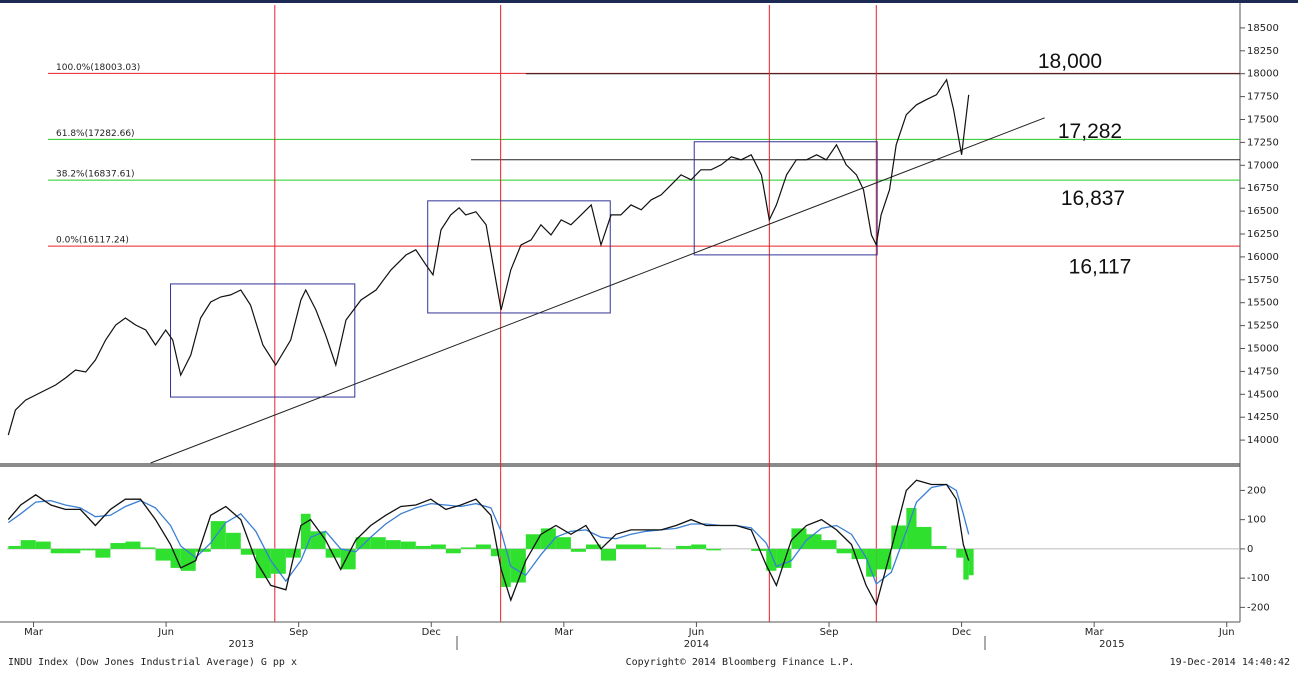 This screenshot has width=1298, height=673. I want to click on y-tick-label: 18250, so click(1263, 51).